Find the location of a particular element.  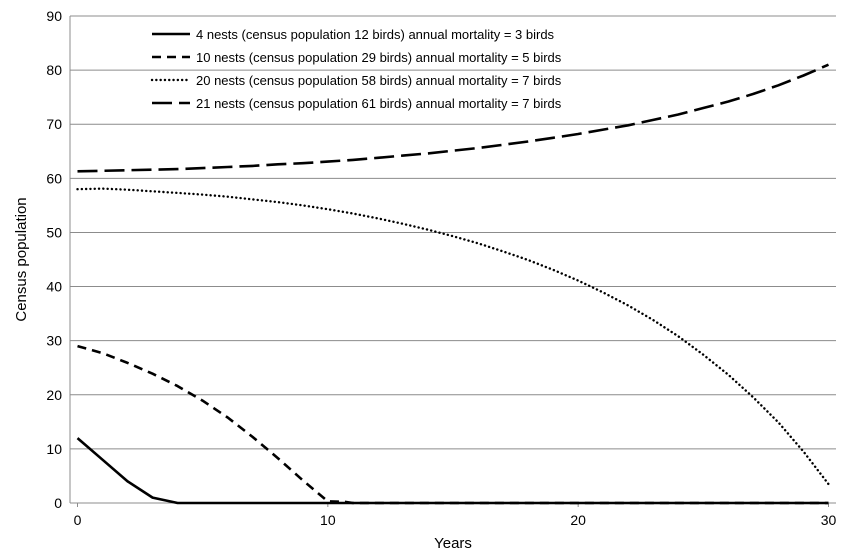

y-tick-label: 30 is located at coordinates (54, 341).